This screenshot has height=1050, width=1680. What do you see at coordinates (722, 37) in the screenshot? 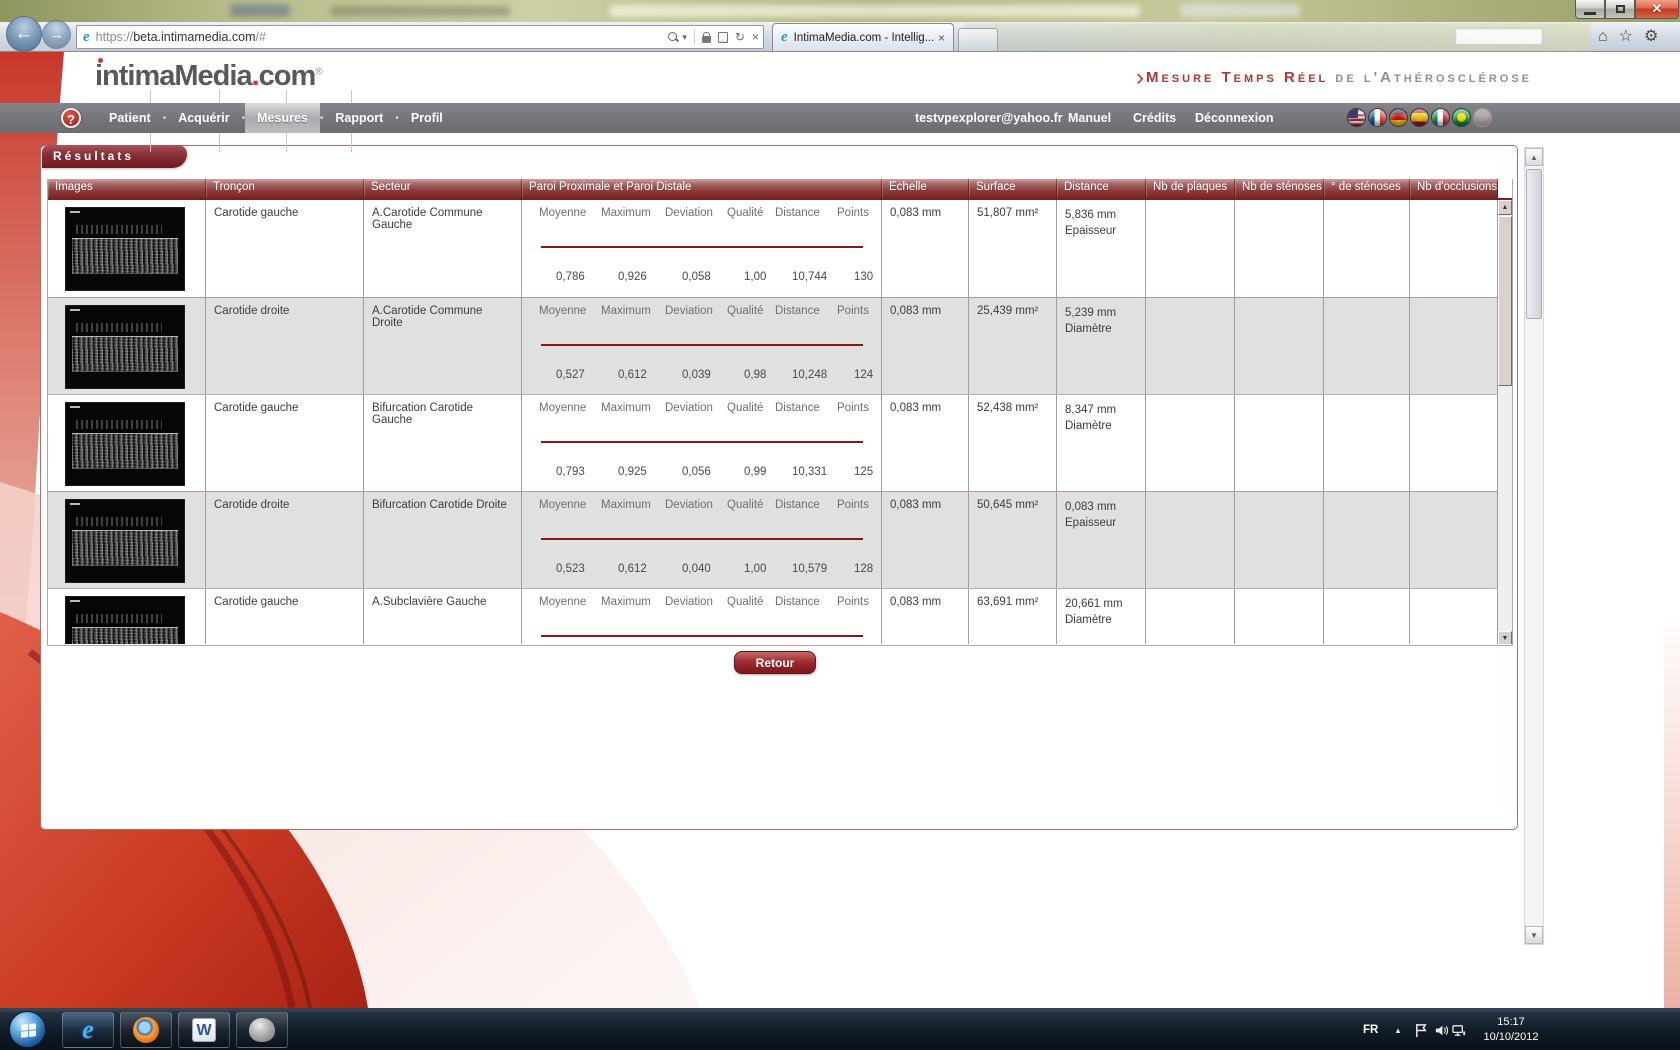
I see `compatibility-view-icon` at bounding box center [722, 37].